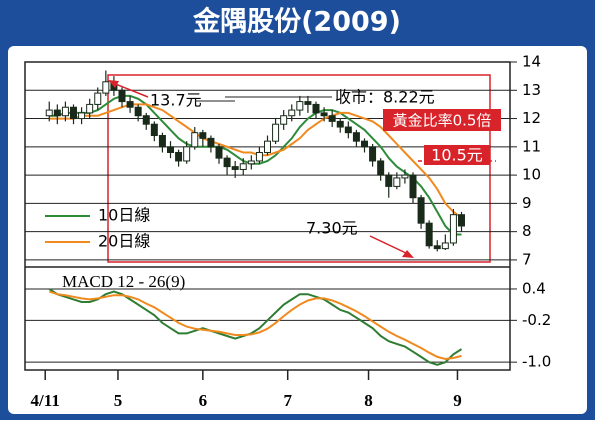 The width and height of the screenshot is (595, 424). I want to click on level-label-box, so click(457, 155).